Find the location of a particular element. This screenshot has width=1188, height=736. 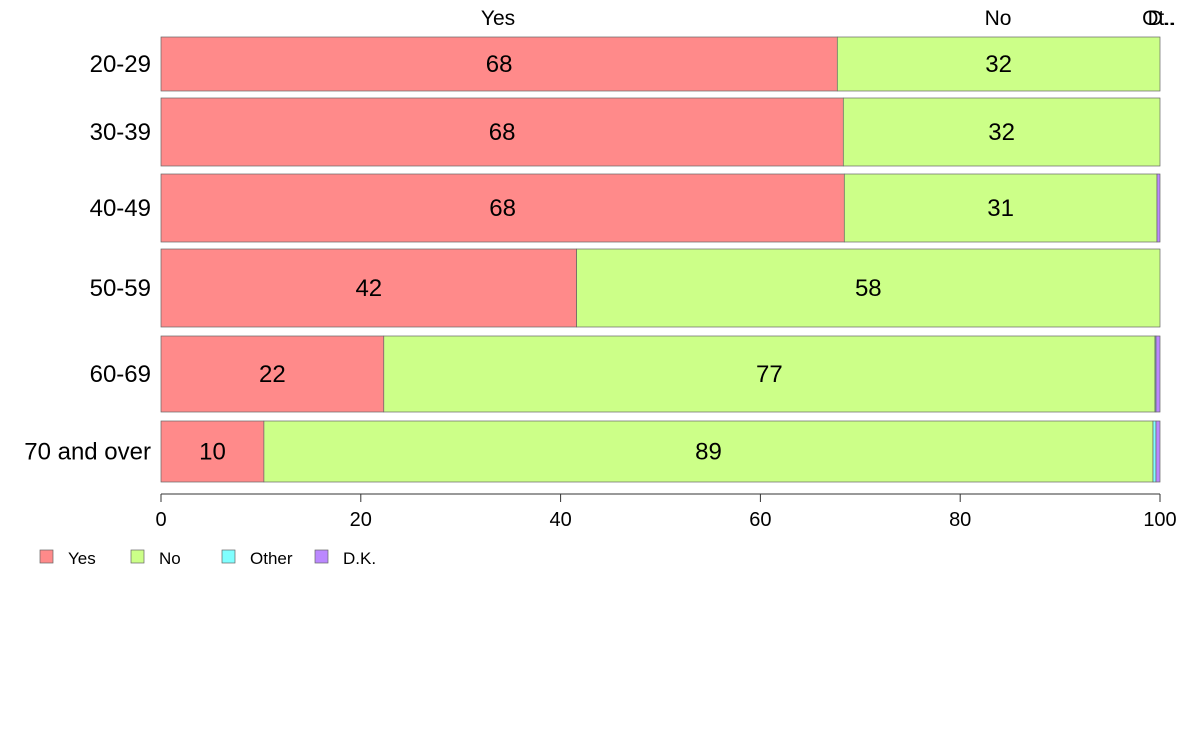

bar-40-49-d-k is located at coordinates (1158, 208).